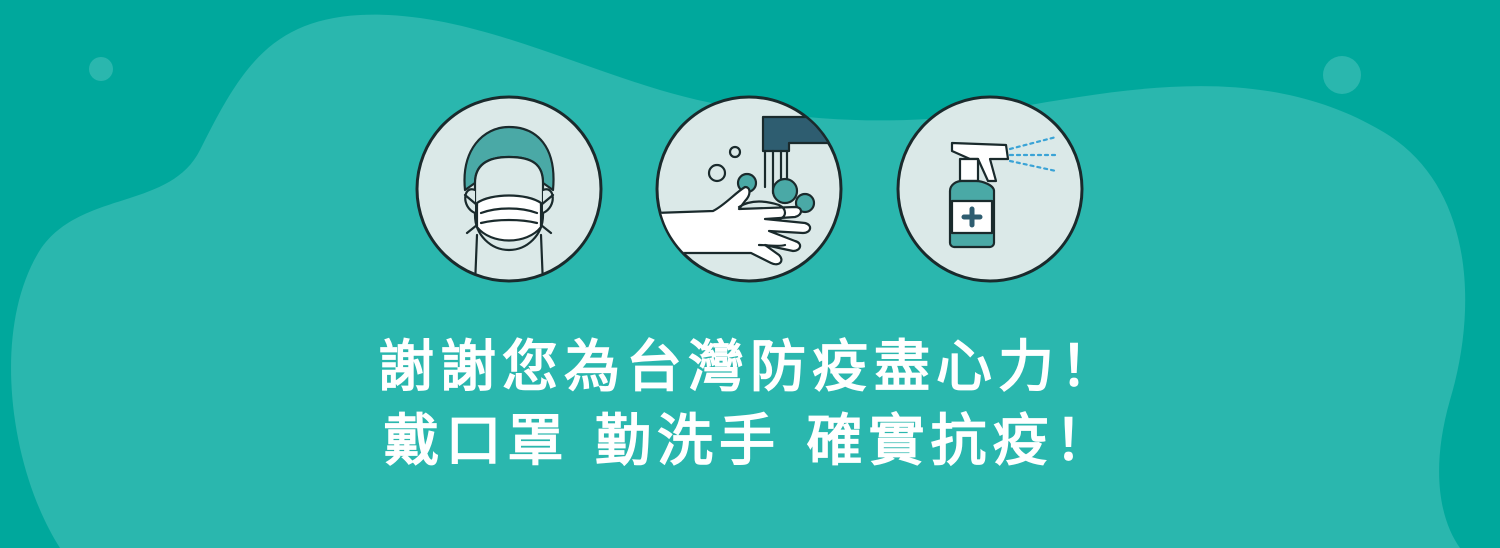 The image size is (1500, 548). I want to click on face-mask-icon, so click(509, 189).